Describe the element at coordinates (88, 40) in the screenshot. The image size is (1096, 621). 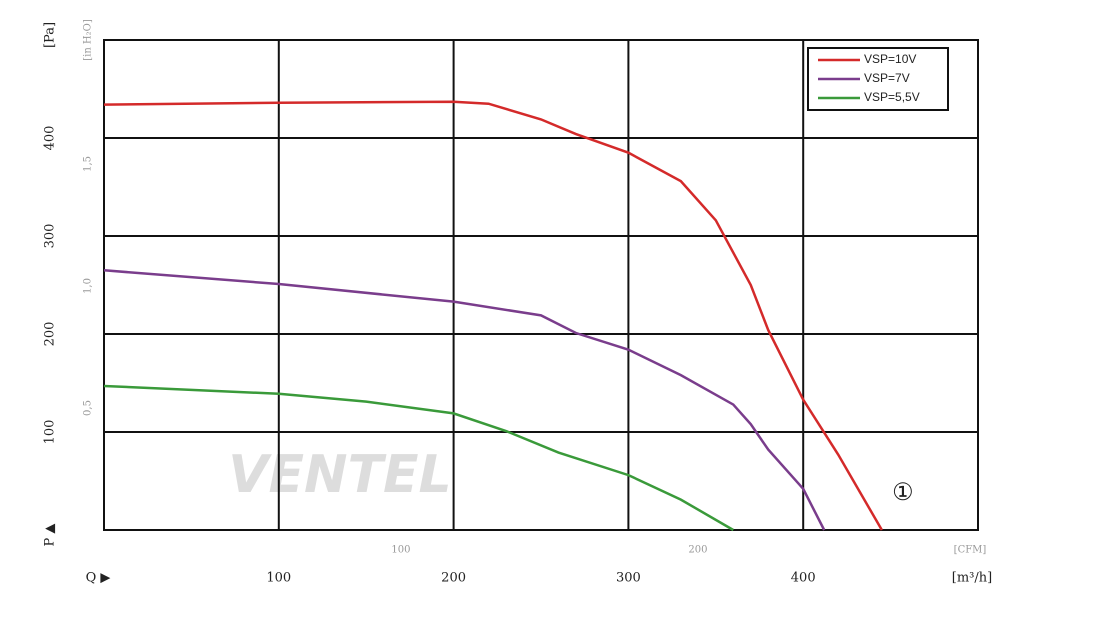
I see `y2-axis-label: [in H₂O]` at that location.